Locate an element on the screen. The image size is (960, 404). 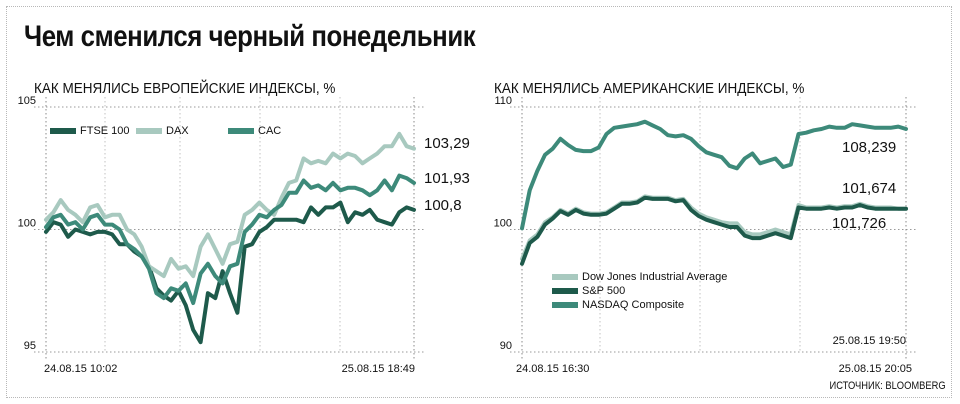
chart-title-europe: КАК МЕНЯЛИСЬ ЕВРОПЕЙСКИЕ ИНДЕКСЫ, % is located at coordinates (185, 88).